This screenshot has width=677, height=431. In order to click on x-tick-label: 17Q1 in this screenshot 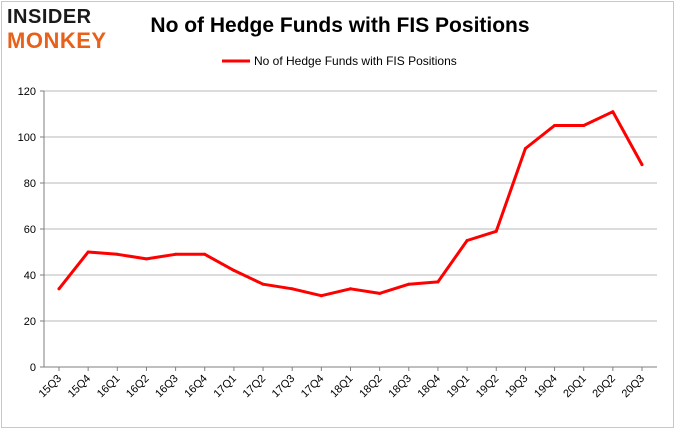, I will do `click(225, 387)`.